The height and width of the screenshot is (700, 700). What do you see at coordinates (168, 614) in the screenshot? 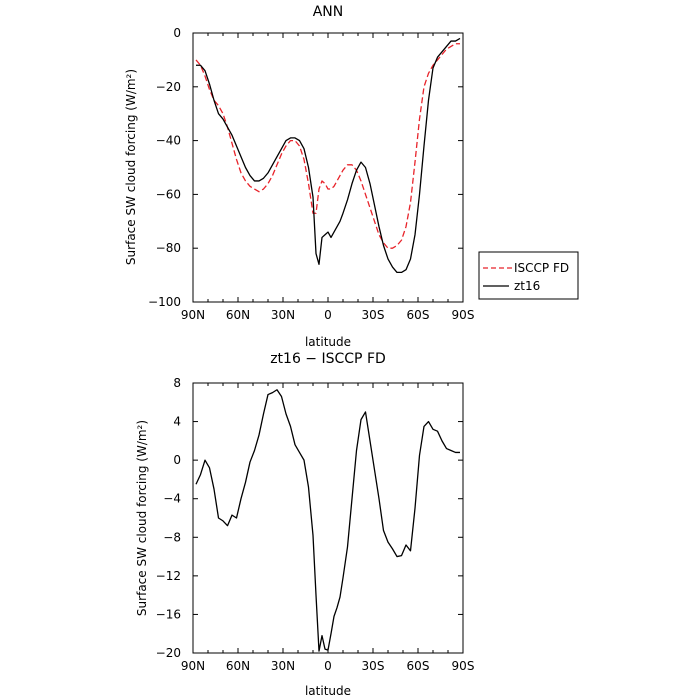
I see `y-tick-label: −16` at bounding box center [168, 614].